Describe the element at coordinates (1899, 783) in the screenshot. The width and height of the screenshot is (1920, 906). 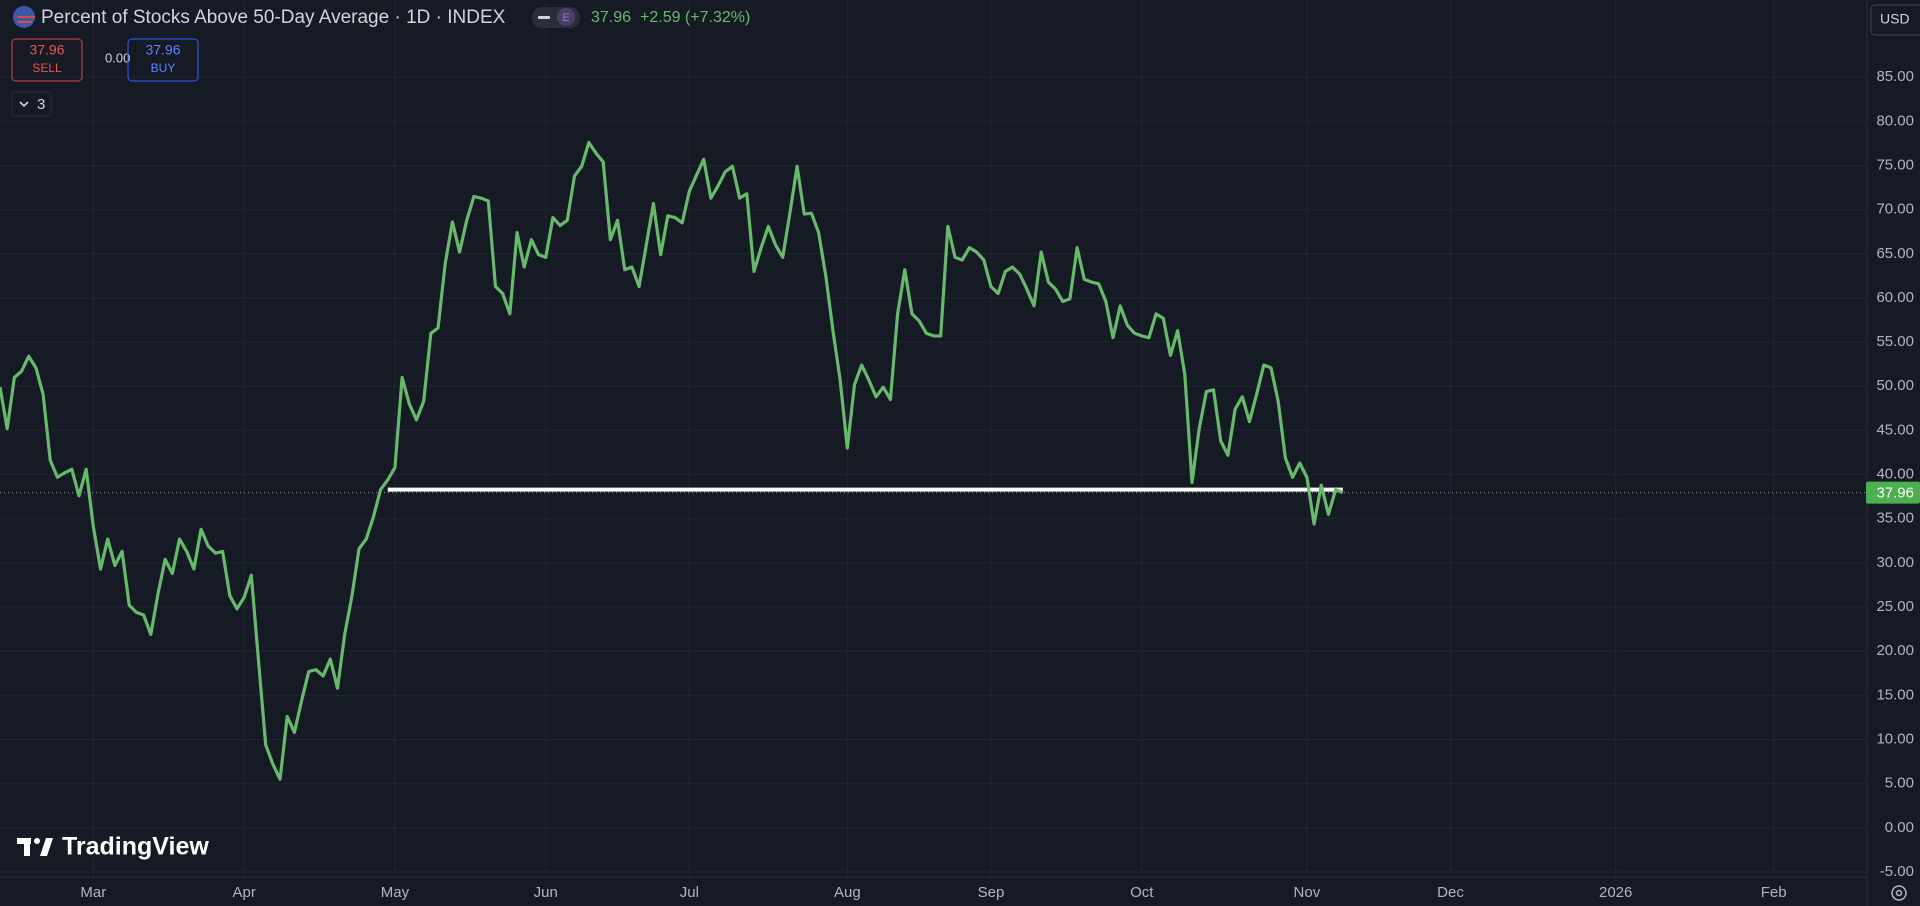
I see `y-tick-label: 5.00` at that location.